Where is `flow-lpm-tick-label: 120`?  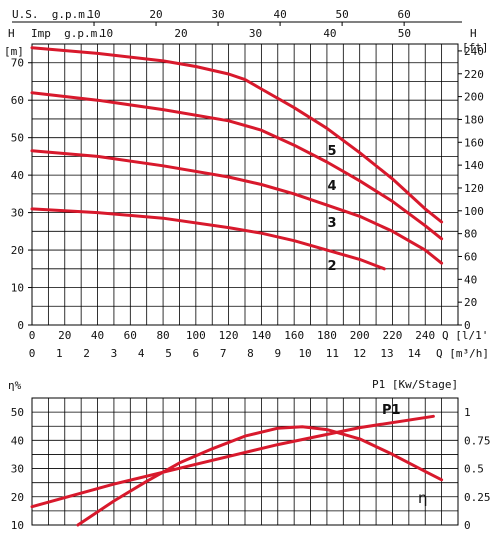
flow-lpm-tick-label: 120 is located at coordinates (229, 335).